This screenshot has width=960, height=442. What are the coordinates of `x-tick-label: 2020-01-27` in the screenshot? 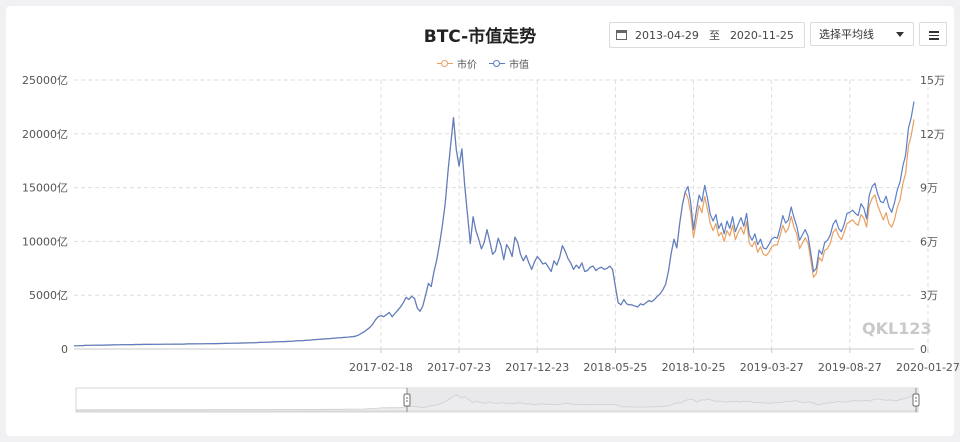 It's located at (928, 367).